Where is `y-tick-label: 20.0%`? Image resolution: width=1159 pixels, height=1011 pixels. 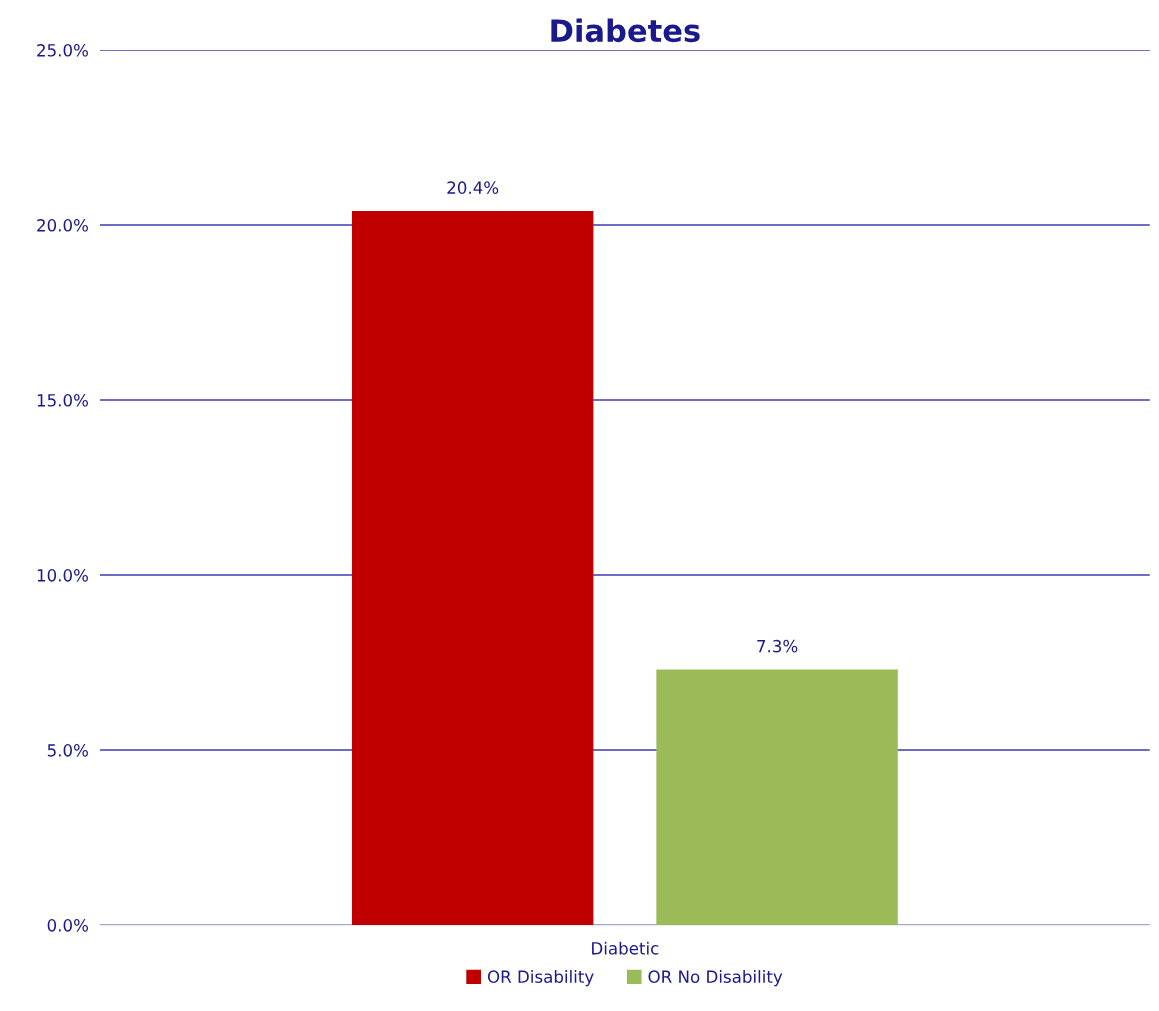 y-tick-label: 20.0% is located at coordinates (62, 225).